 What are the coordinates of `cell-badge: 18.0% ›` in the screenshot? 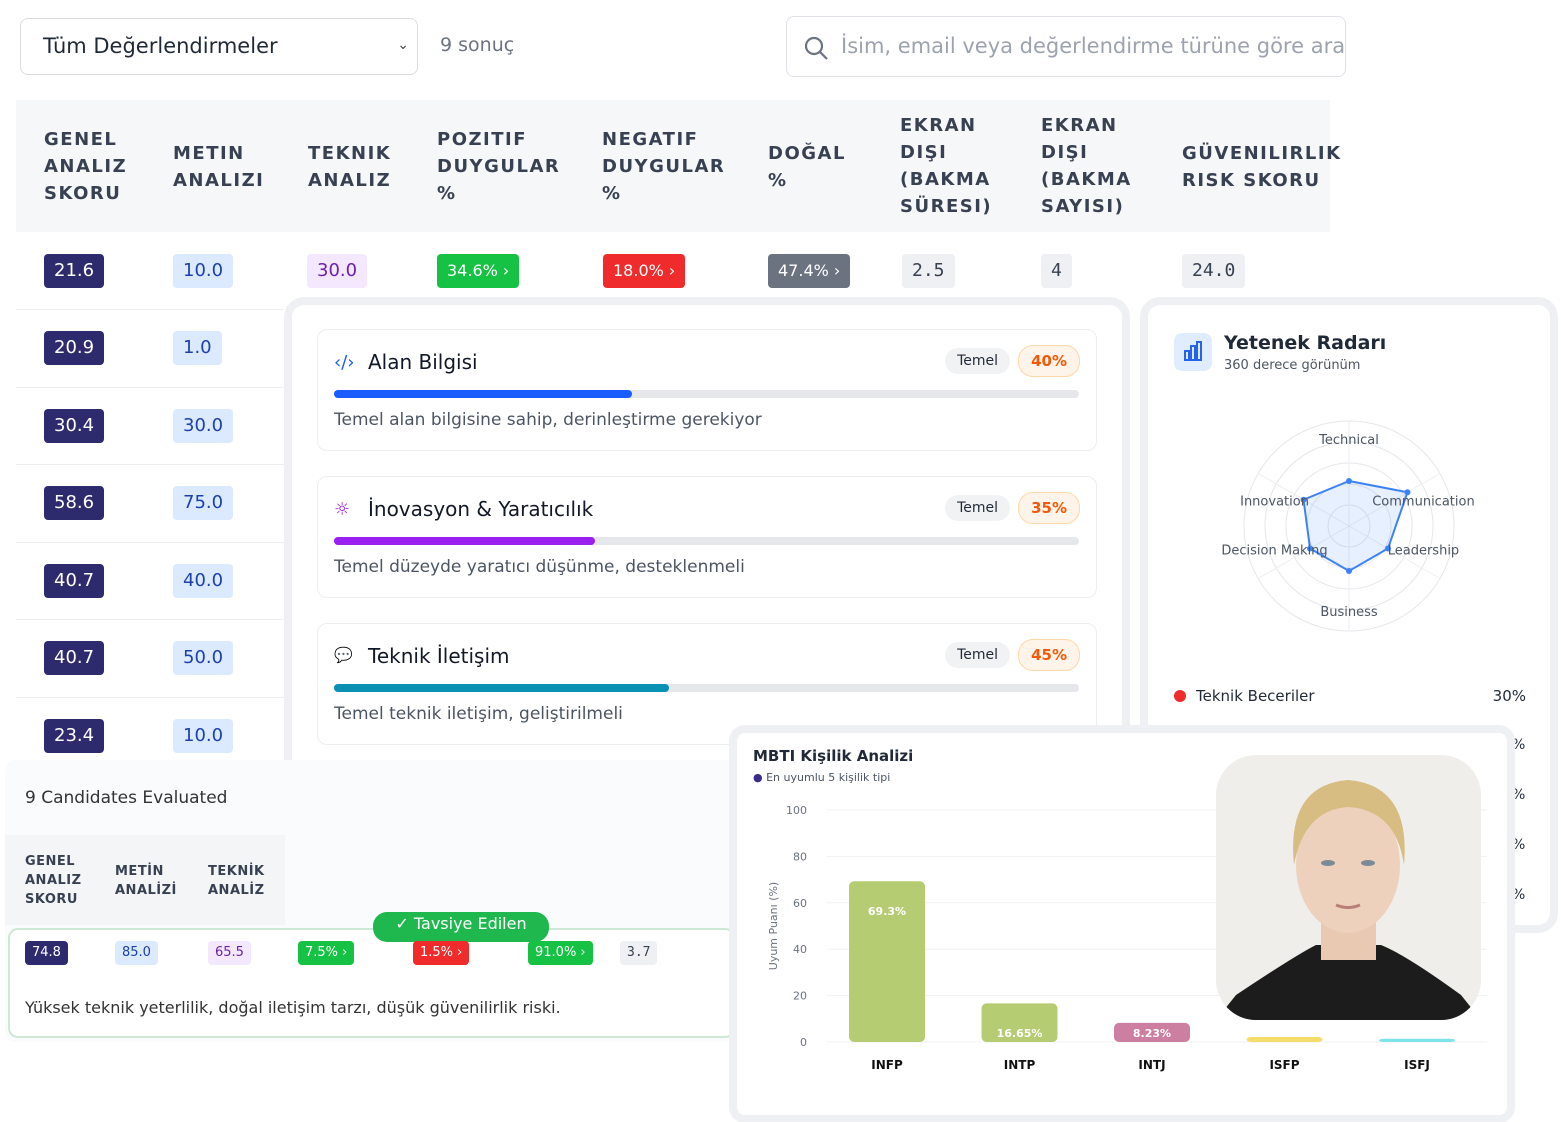 It's located at (644, 271).